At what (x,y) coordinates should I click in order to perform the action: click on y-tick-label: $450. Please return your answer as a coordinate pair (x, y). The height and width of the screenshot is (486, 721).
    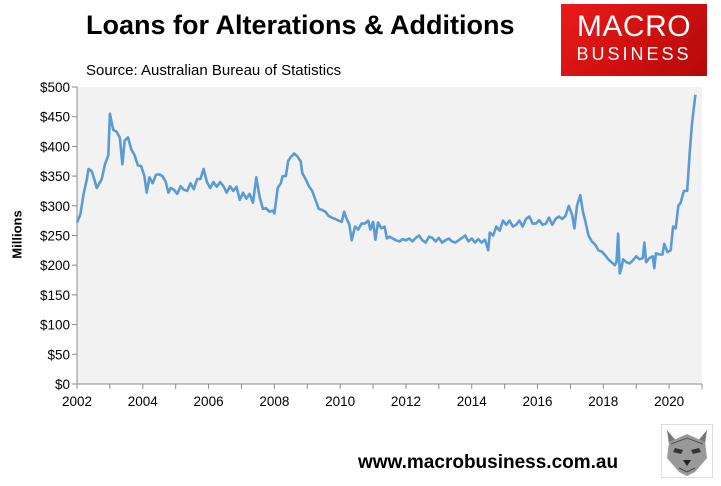
    Looking at the image, I should click on (55, 117).